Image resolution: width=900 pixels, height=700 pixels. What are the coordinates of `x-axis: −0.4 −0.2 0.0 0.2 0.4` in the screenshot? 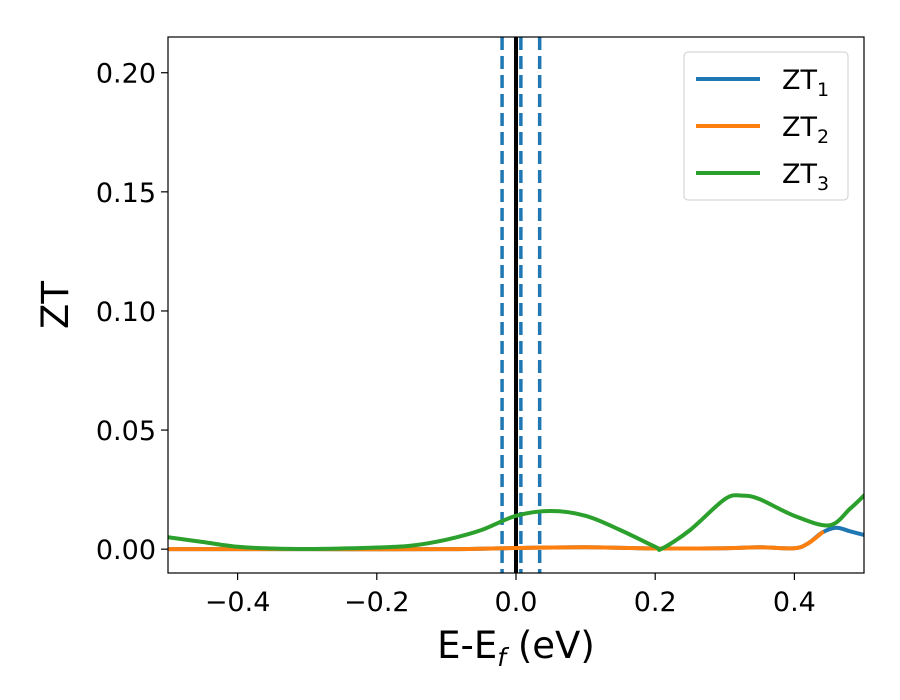 It's located at (510, 595).